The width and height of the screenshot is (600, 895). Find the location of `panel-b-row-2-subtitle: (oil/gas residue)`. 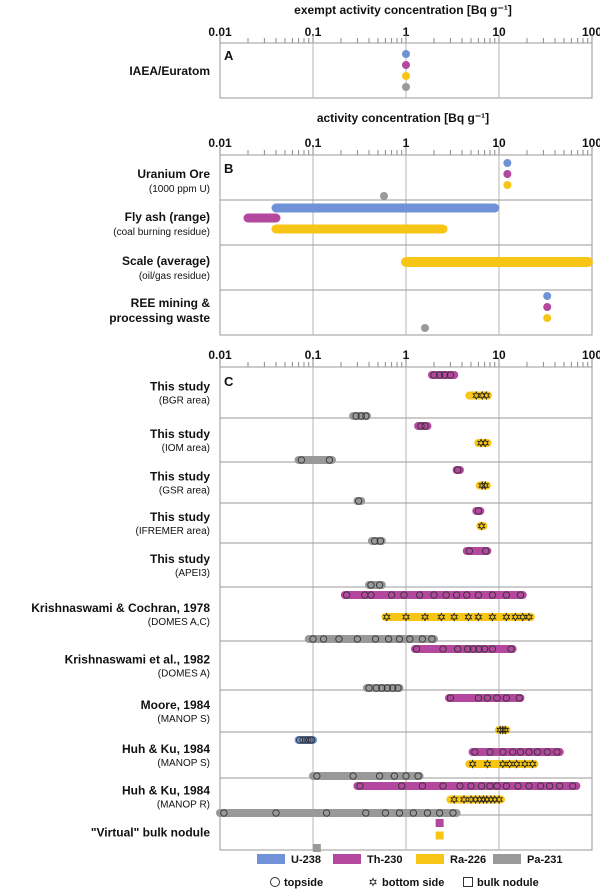

panel-b-row-2-subtitle: (oil/gas residue) is located at coordinates (174, 276).